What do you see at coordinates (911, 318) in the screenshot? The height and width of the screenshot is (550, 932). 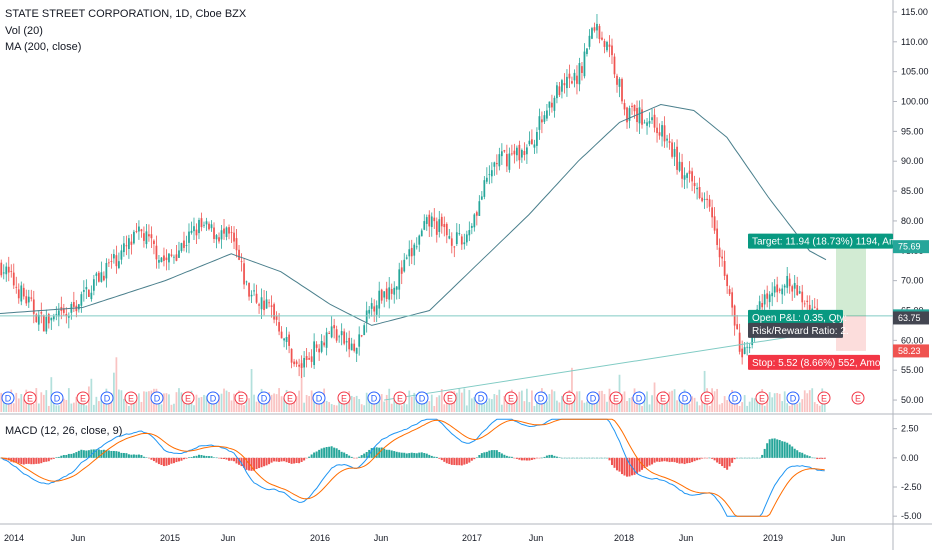 I see `price-tag-bg` at bounding box center [911, 318].